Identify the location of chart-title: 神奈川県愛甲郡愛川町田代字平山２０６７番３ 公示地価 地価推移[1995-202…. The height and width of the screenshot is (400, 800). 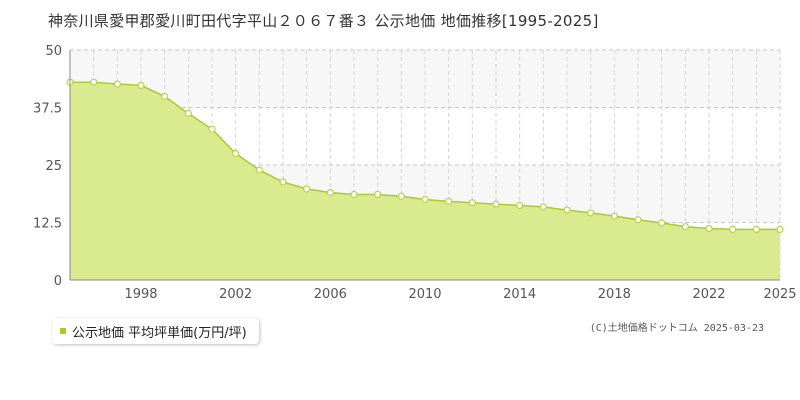
(323, 21).